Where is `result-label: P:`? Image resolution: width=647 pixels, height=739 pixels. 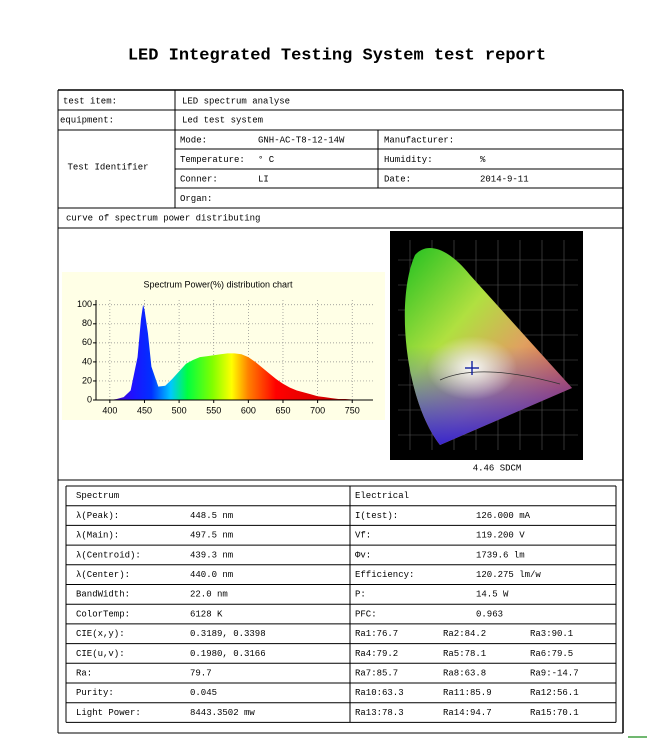
result-label: P: is located at coordinates (360, 595).